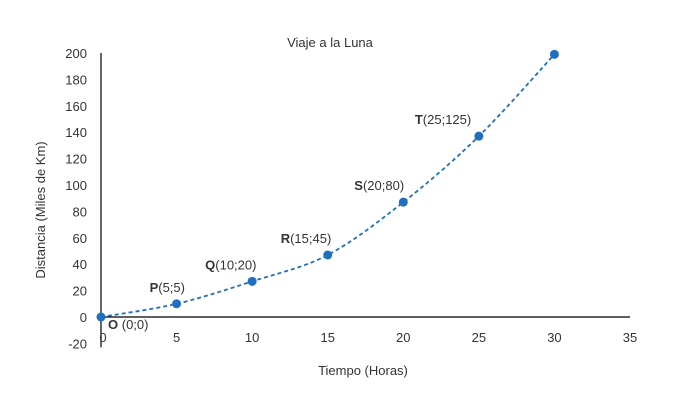  I want to click on y-tick-label: 100, so click(76, 185).